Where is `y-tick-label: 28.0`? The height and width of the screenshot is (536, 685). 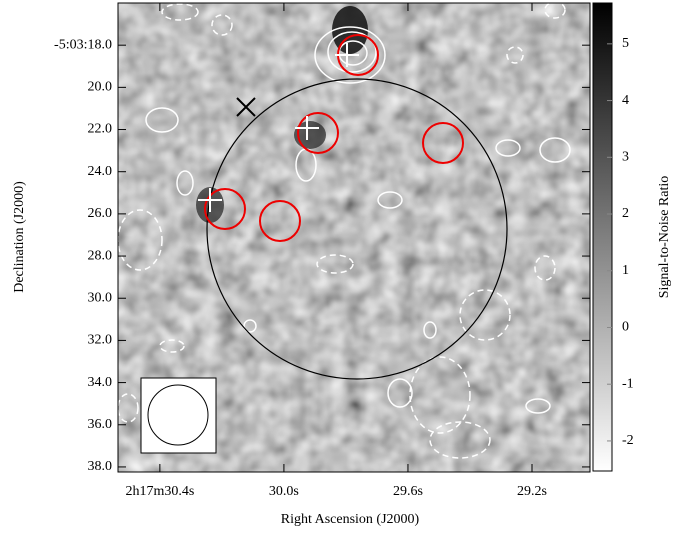 y-tick-label: 28.0 is located at coordinates (100, 255).